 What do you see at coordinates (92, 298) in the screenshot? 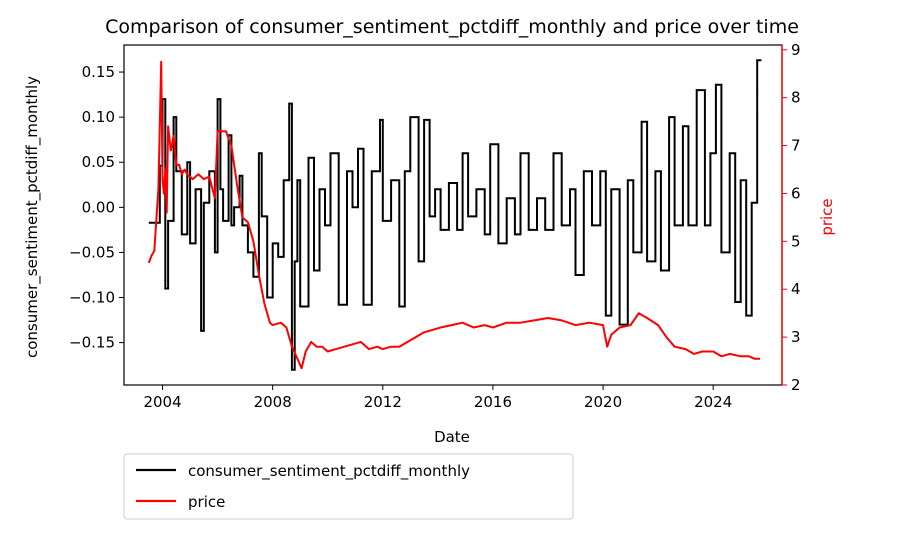
I see `y-left-tick-label: −0.10` at bounding box center [92, 298].